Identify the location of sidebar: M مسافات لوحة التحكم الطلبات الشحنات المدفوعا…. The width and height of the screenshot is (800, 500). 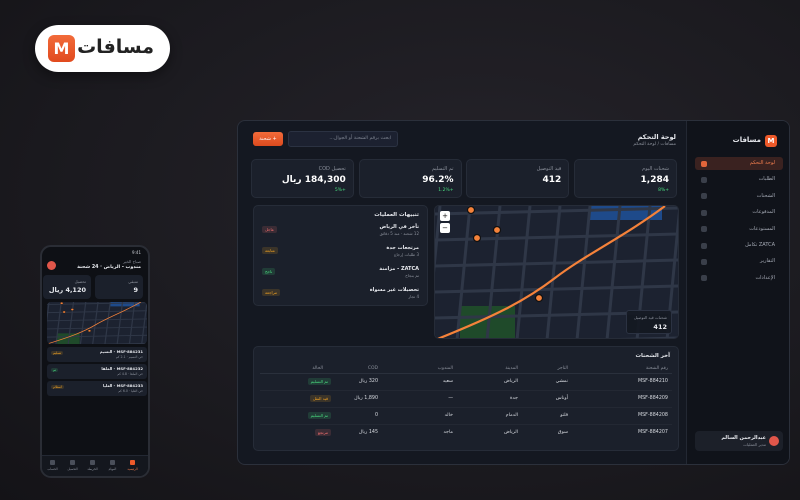
(737, 292).